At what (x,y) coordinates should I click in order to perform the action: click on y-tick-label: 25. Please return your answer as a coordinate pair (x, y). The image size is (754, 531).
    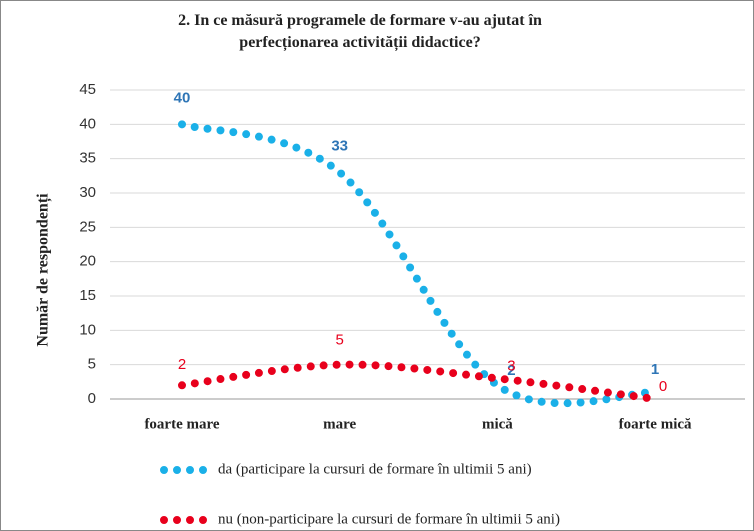
    Looking at the image, I should click on (87, 226).